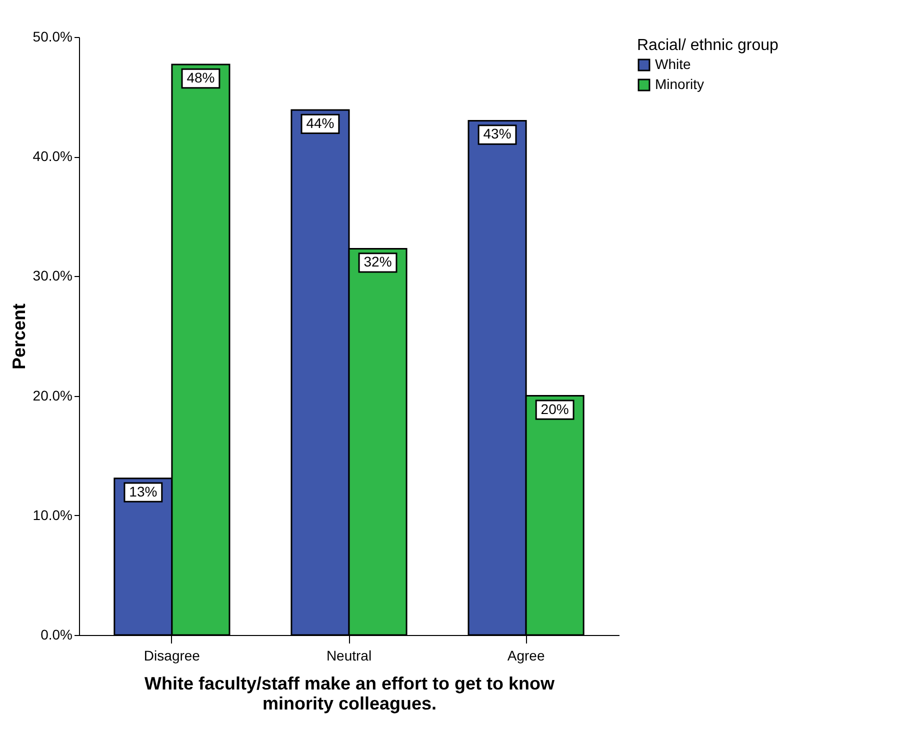 This screenshot has width=906, height=736. What do you see at coordinates (52, 395) in the screenshot?
I see `y-tick-label: 20.0%` at bounding box center [52, 395].